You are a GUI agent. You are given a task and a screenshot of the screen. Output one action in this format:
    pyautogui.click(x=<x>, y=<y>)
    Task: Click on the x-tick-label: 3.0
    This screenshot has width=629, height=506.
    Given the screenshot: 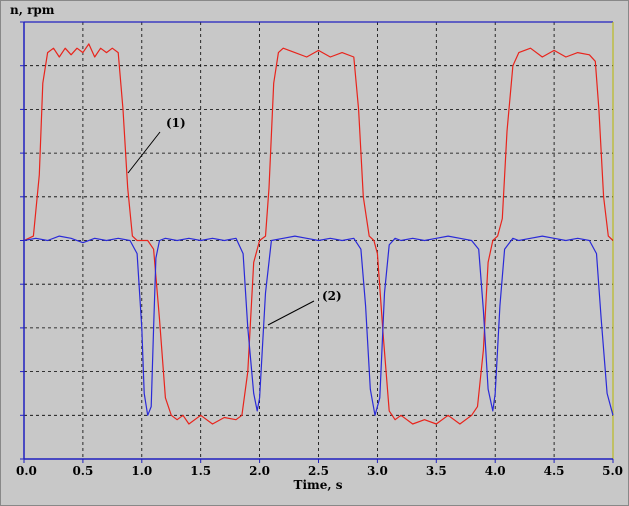 What is the action you would take?
    pyautogui.click(x=377, y=471)
    